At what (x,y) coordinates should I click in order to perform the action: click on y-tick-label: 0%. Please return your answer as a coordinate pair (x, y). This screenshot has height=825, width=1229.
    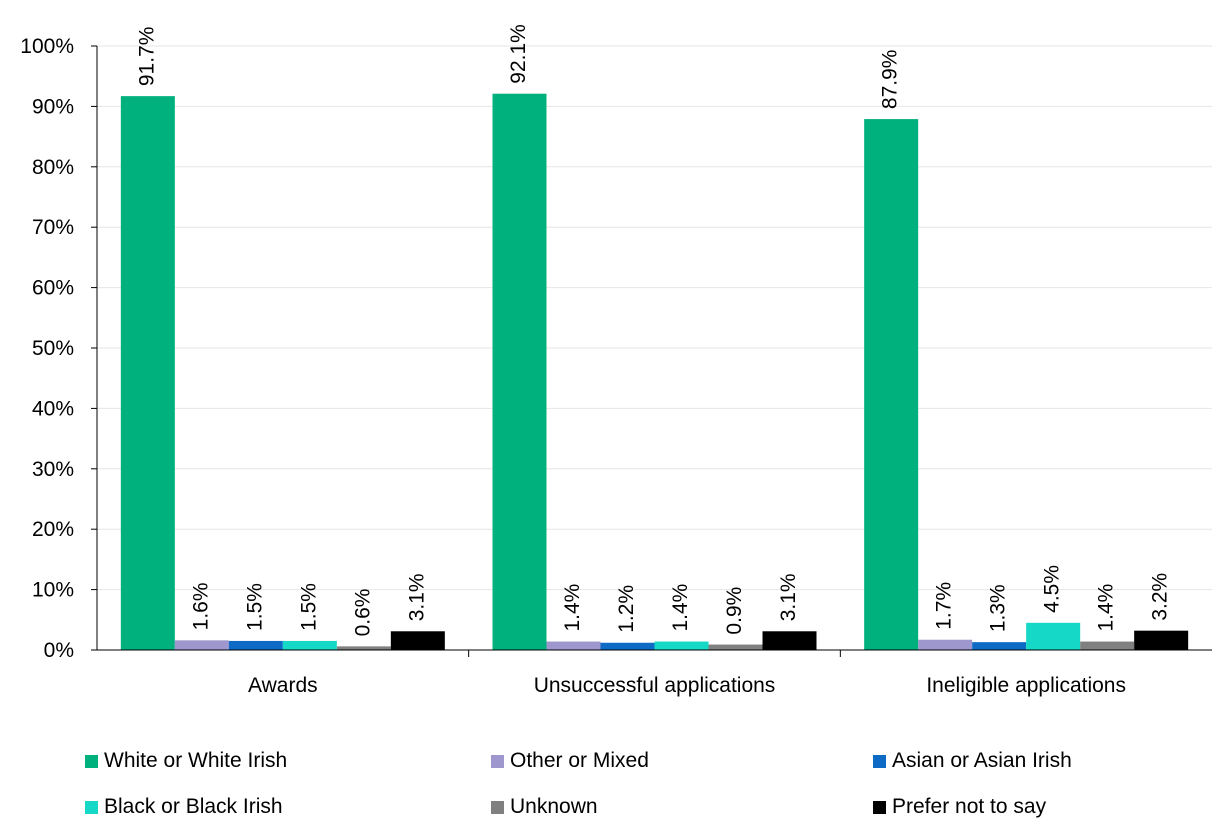
    Looking at the image, I should click on (59, 650).